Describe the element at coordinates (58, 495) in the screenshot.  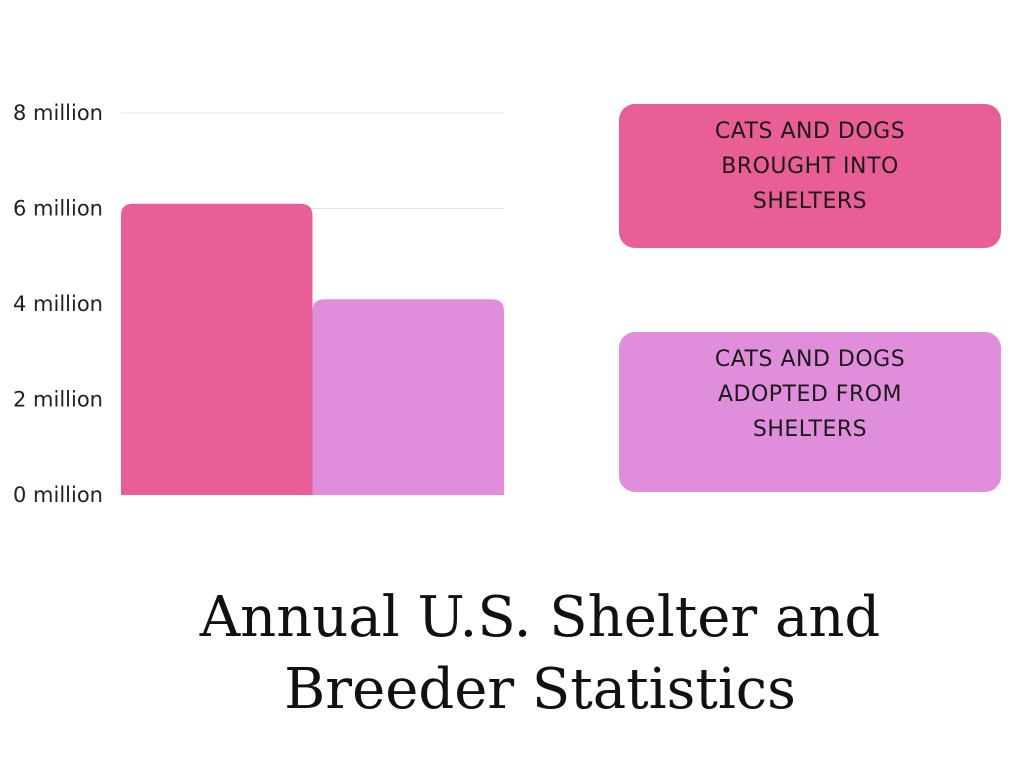
I see `y-tick-label: 0 million` at that location.